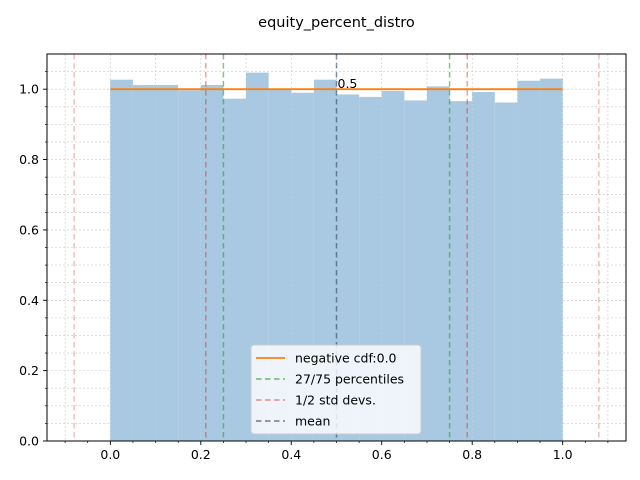 This screenshot has width=640, height=480. I want to click on x-tick-label: 0.4, so click(291, 454).